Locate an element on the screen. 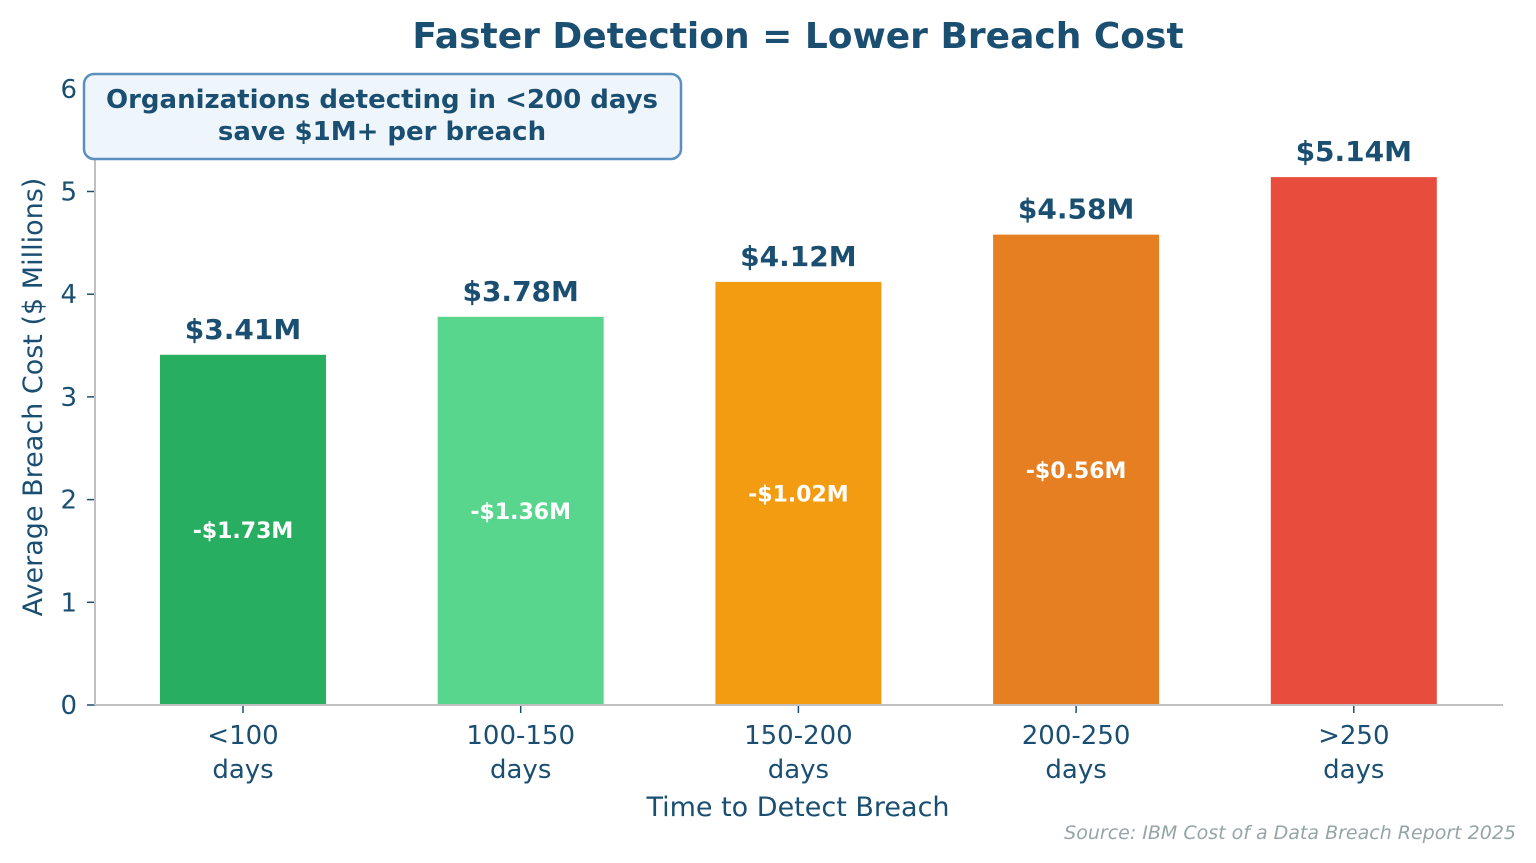 This screenshot has height=863, width=1536. bar-savings-label: -$1.02M is located at coordinates (798, 494).